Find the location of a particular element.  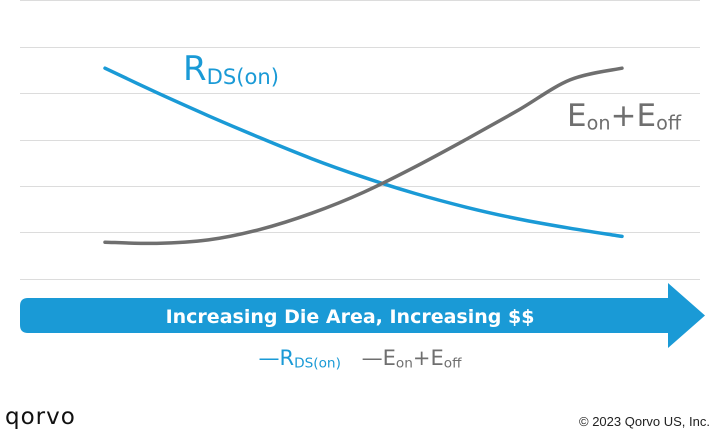

rds-curve-label: RDS(on) is located at coordinates (231, 69).